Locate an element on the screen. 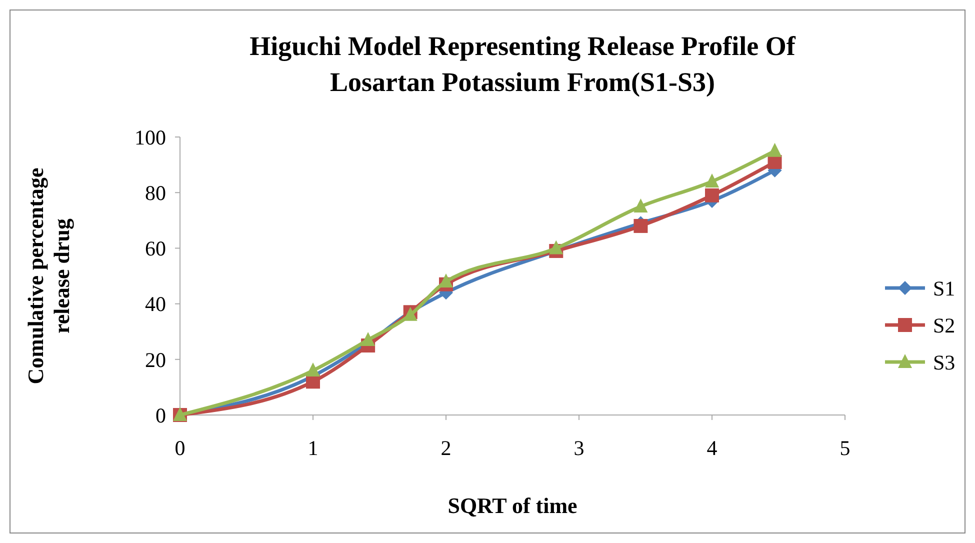 The height and width of the screenshot is (543, 975). x-tick-label: 2 is located at coordinates (446, 448).